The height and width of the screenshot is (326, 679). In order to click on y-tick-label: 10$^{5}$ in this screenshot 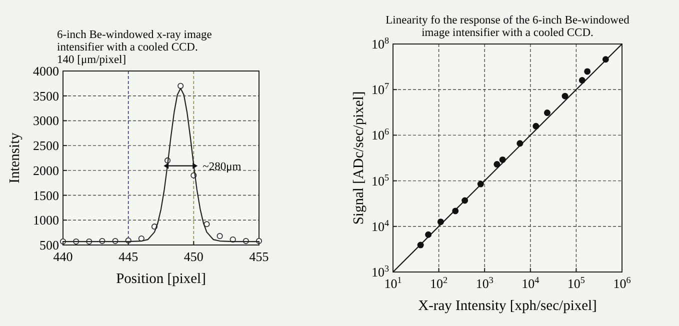, I will do `click(380, 180)`.